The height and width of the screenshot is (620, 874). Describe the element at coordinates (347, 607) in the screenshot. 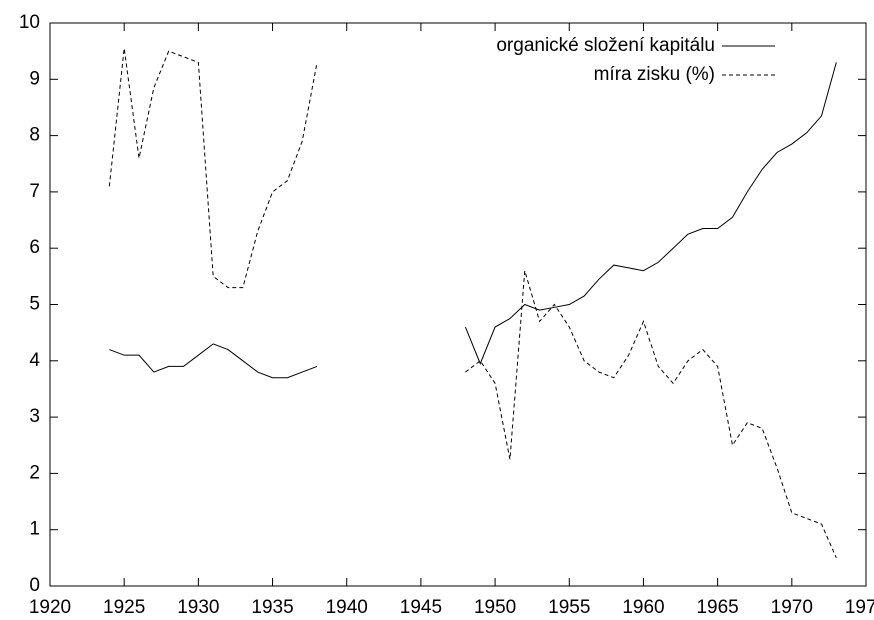

I see `x-tick-label: 1940` at that location.